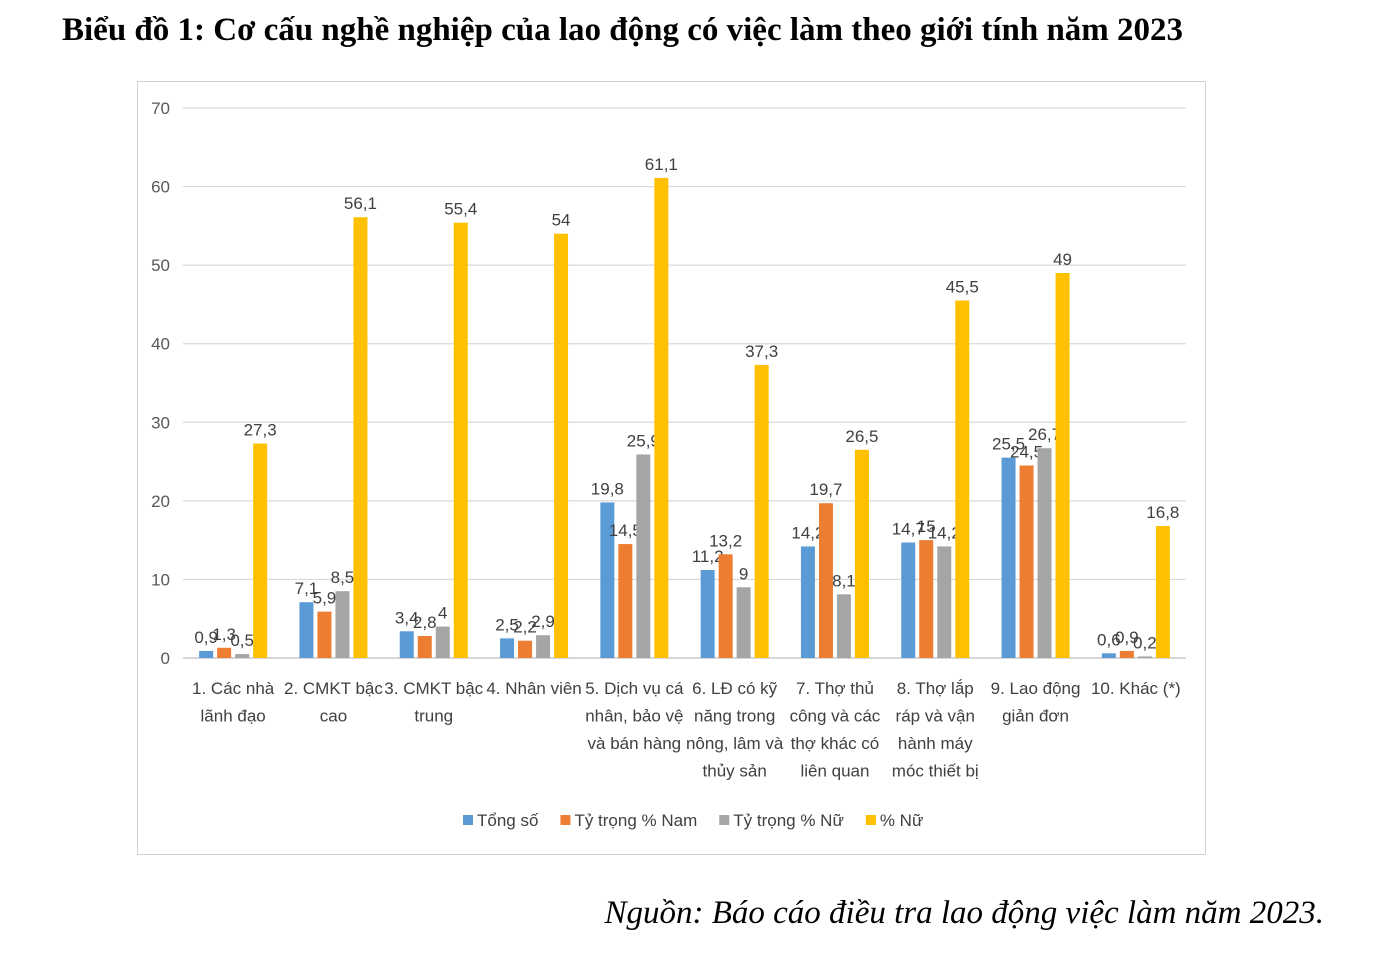  I want to click on category-label-line: 3. CMKT bậc, so click(433, 688).